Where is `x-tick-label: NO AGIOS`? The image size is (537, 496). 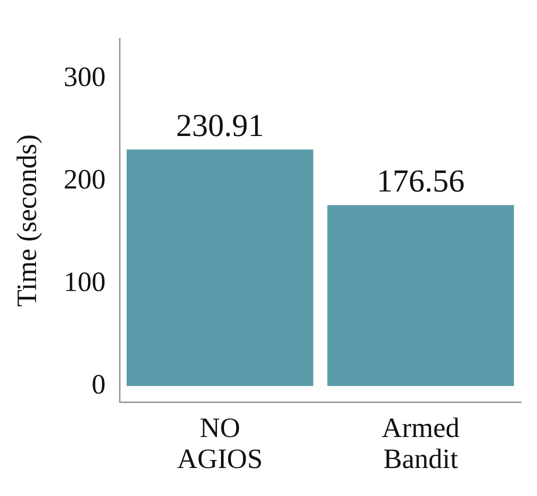
x-tick-label: NO AGIOS is located at coordinates (220, 444).